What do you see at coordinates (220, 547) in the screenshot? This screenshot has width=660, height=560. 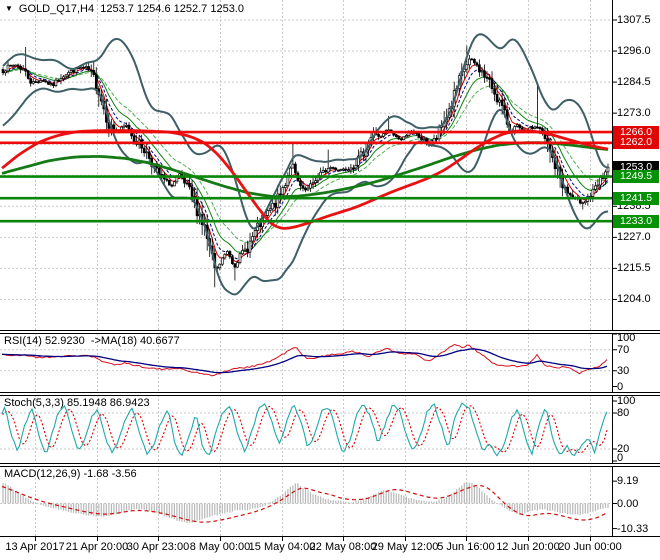 I see `date-label: 8 May 00:00` at bounding box center [220, 547].